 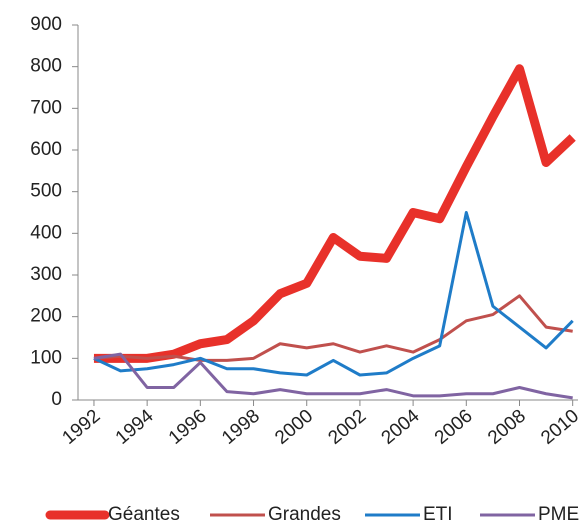 I want to click on x-tick-label: 2002, so click(x=347, y=427).